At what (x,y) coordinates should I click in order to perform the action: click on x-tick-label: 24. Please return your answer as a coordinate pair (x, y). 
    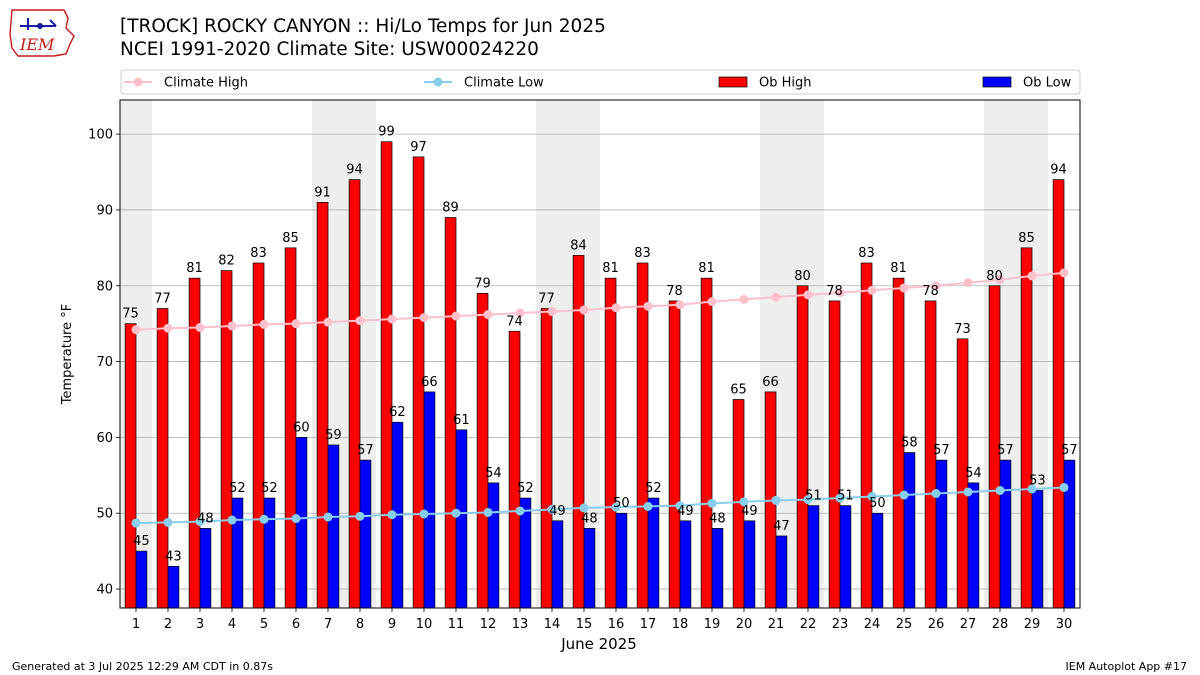
    Looking at the image, I should click on (872, 624).